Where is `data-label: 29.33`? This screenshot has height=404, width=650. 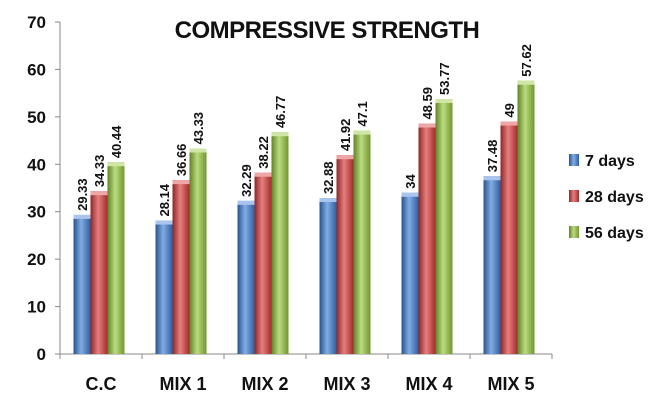
data-label: 29.33 is located at coordinates (82, 194).